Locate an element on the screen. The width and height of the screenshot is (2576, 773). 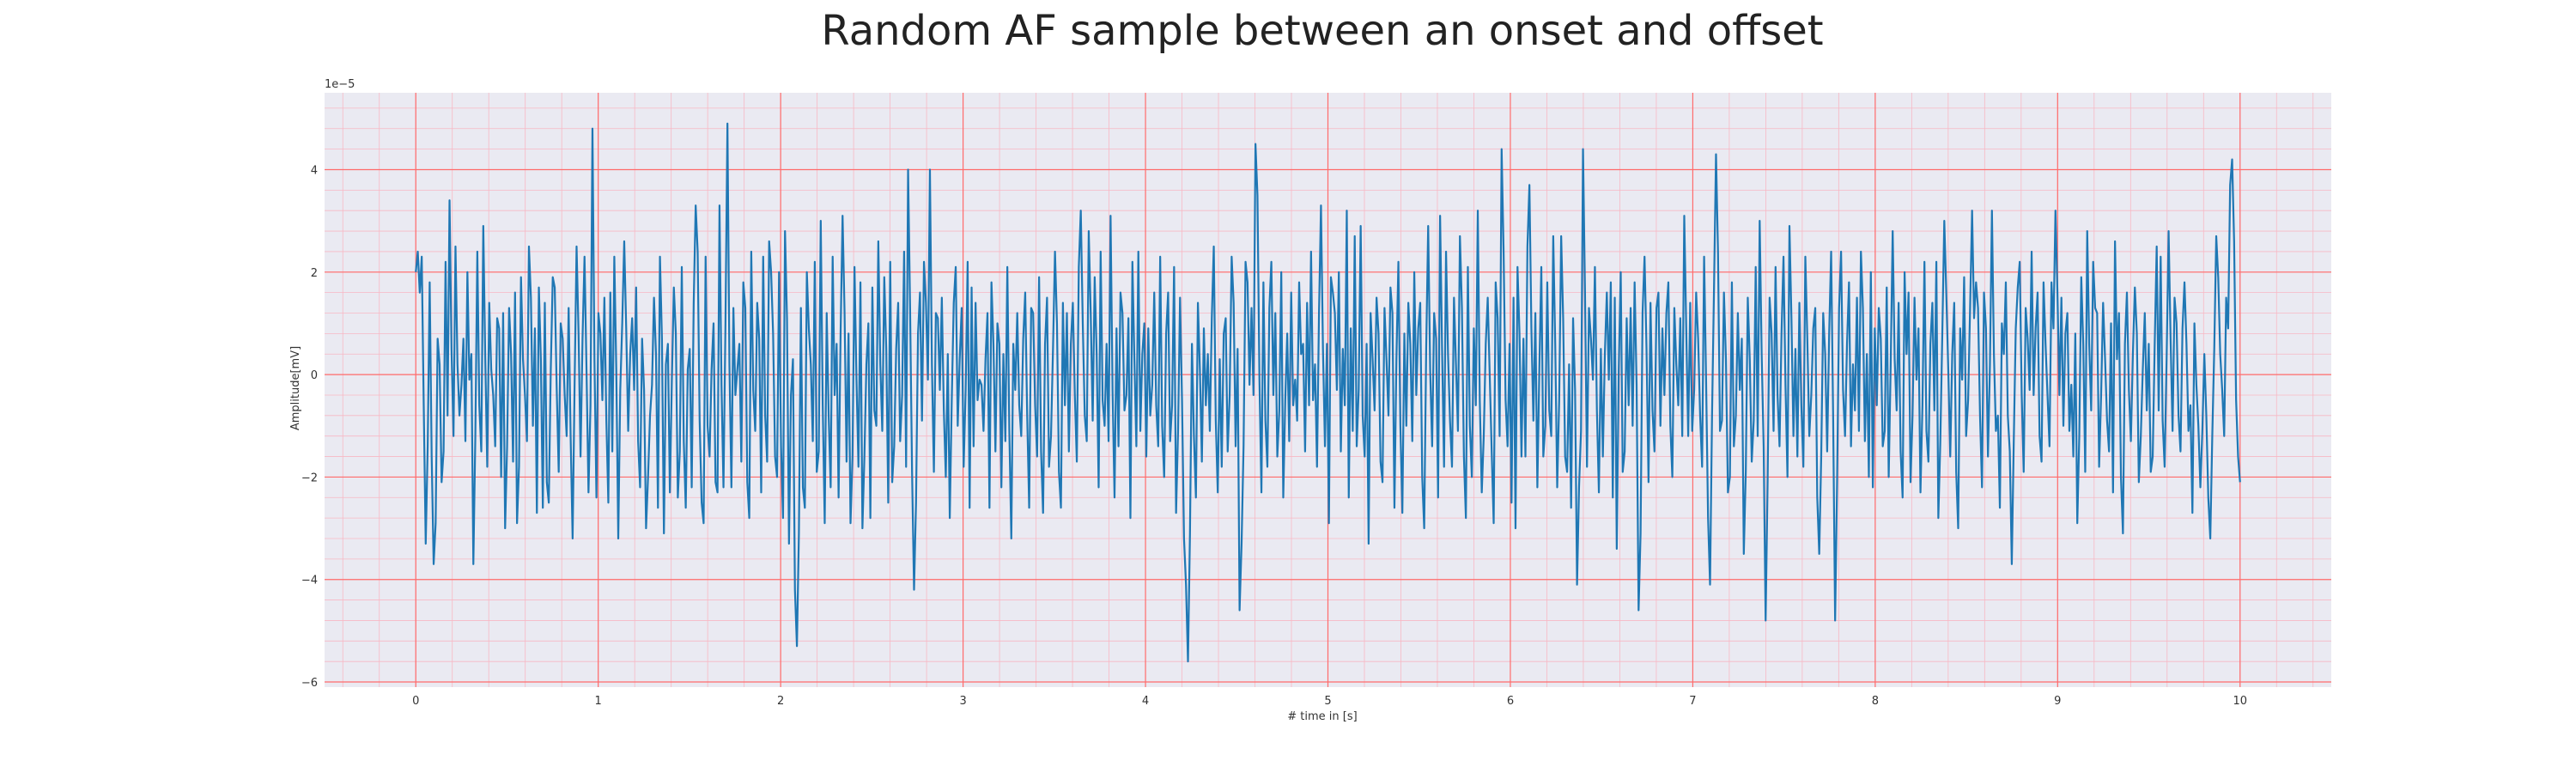
x-tick-label: 0 is located at coordinates (415, 701).